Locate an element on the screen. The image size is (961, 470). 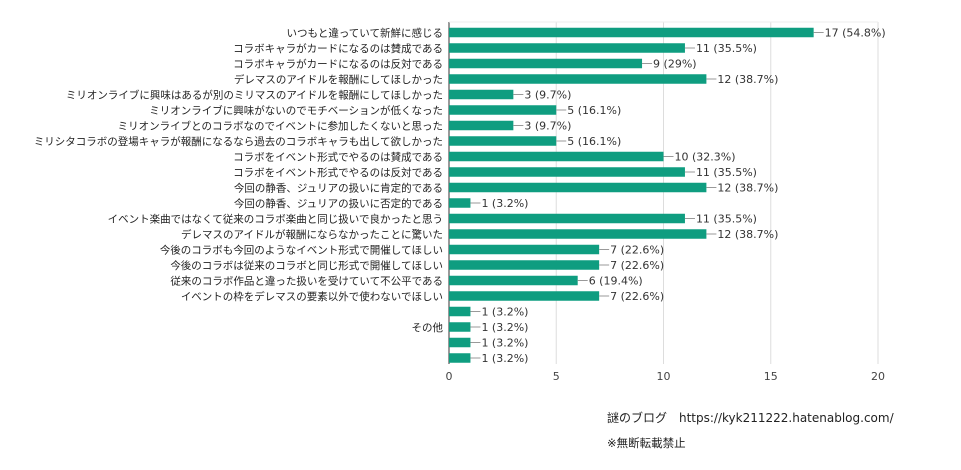
x-tick-labels: 0 5 10 15 20 is located at coordinates (666, 376).